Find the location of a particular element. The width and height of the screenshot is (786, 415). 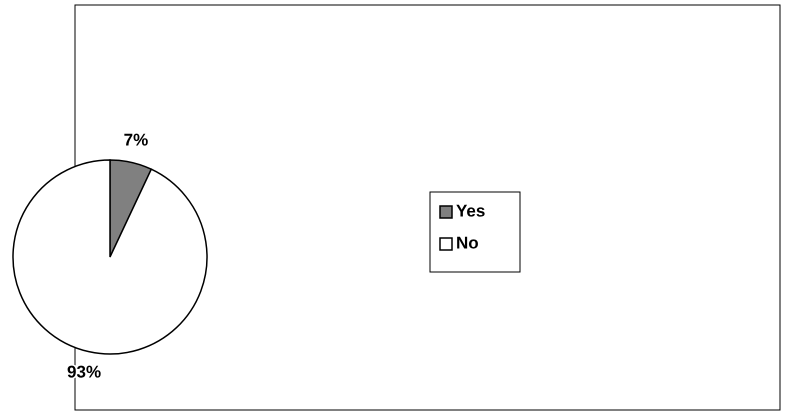

pie-slice is located at coordinates (110, 257).